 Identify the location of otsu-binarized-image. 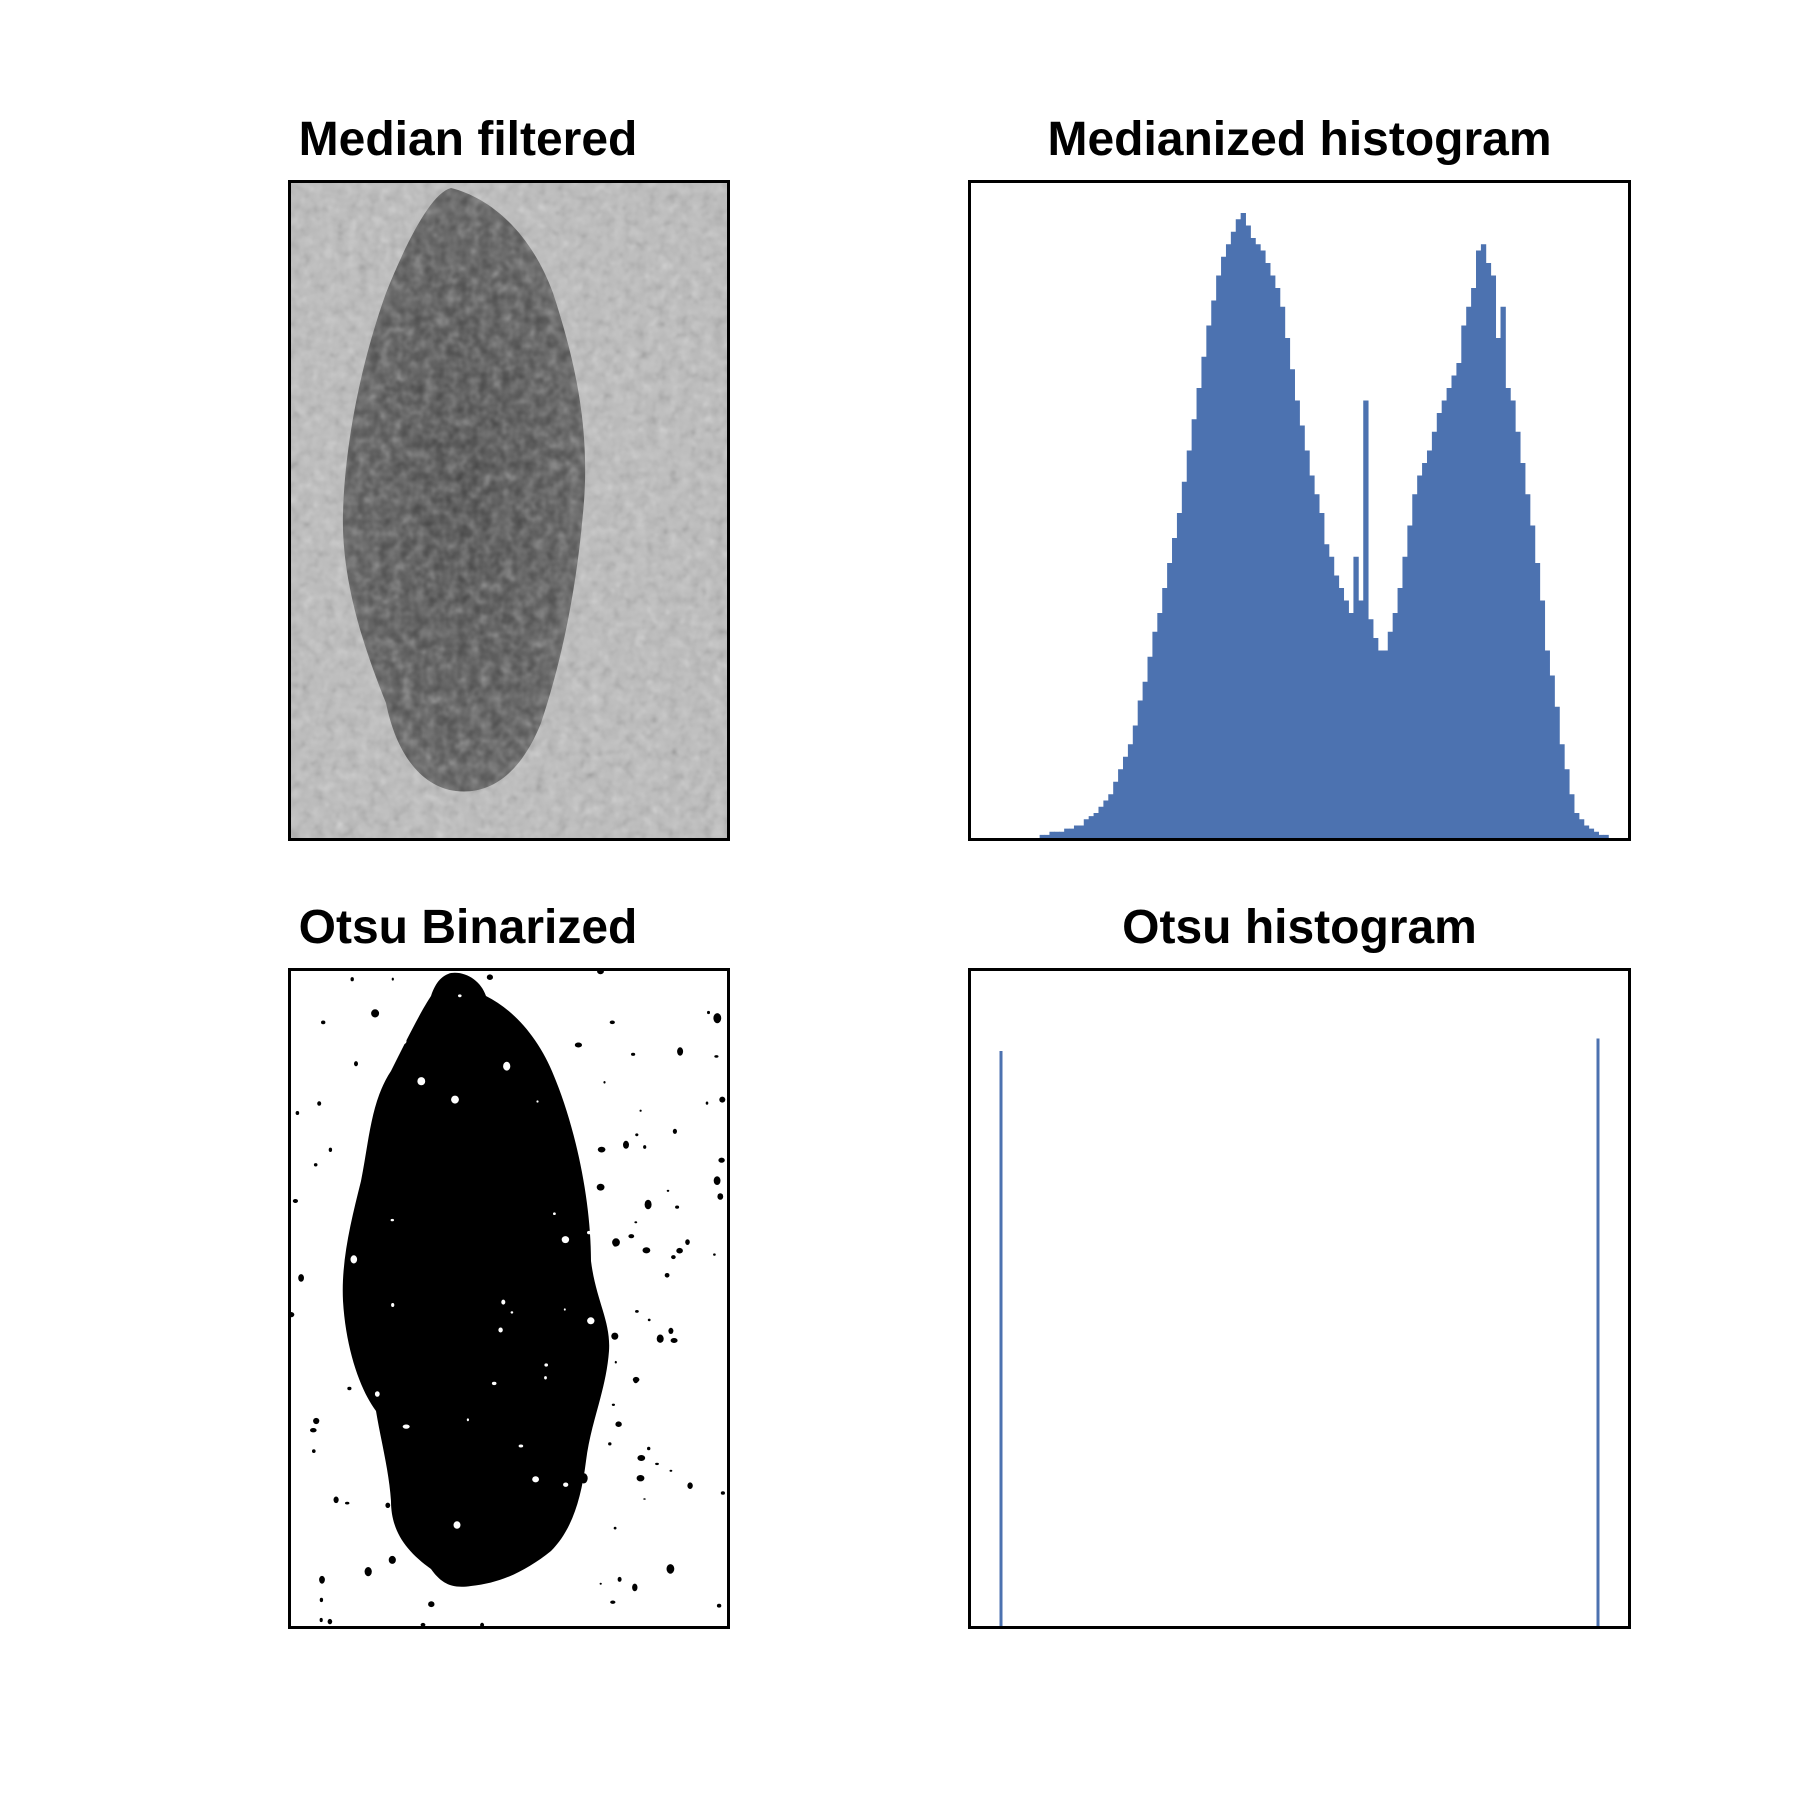
(509, 1298).